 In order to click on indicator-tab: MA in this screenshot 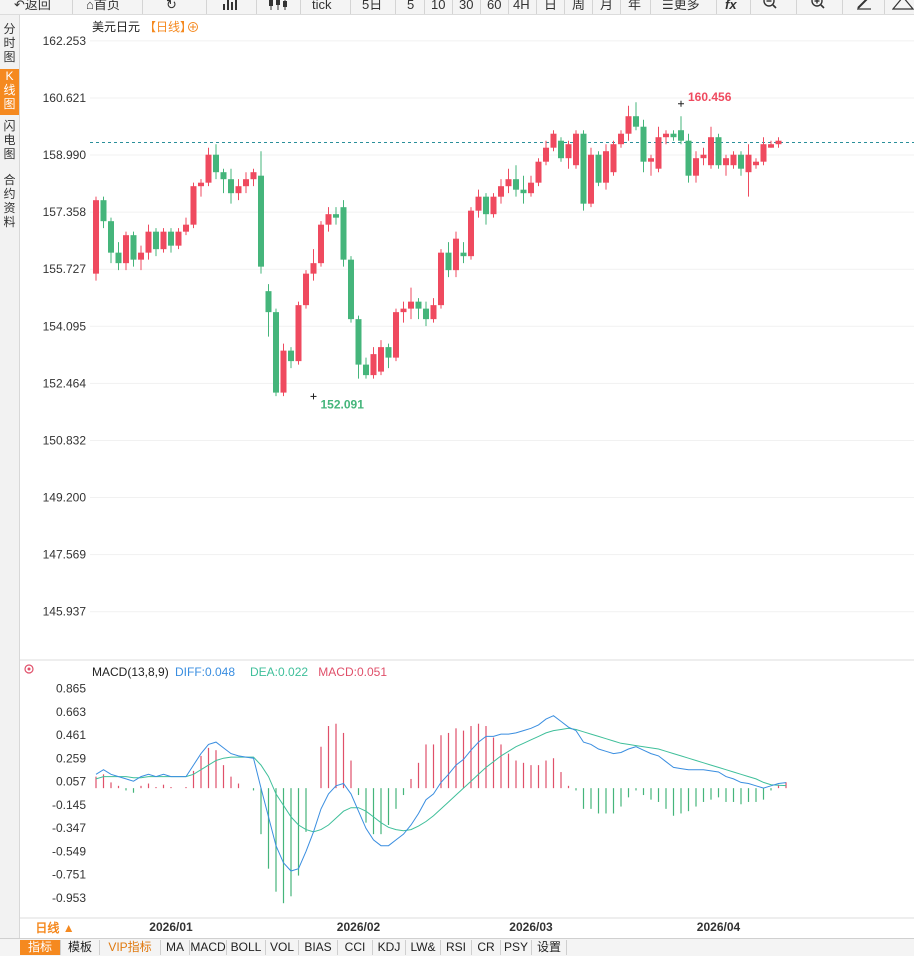, I will do `click(175, 947)`.